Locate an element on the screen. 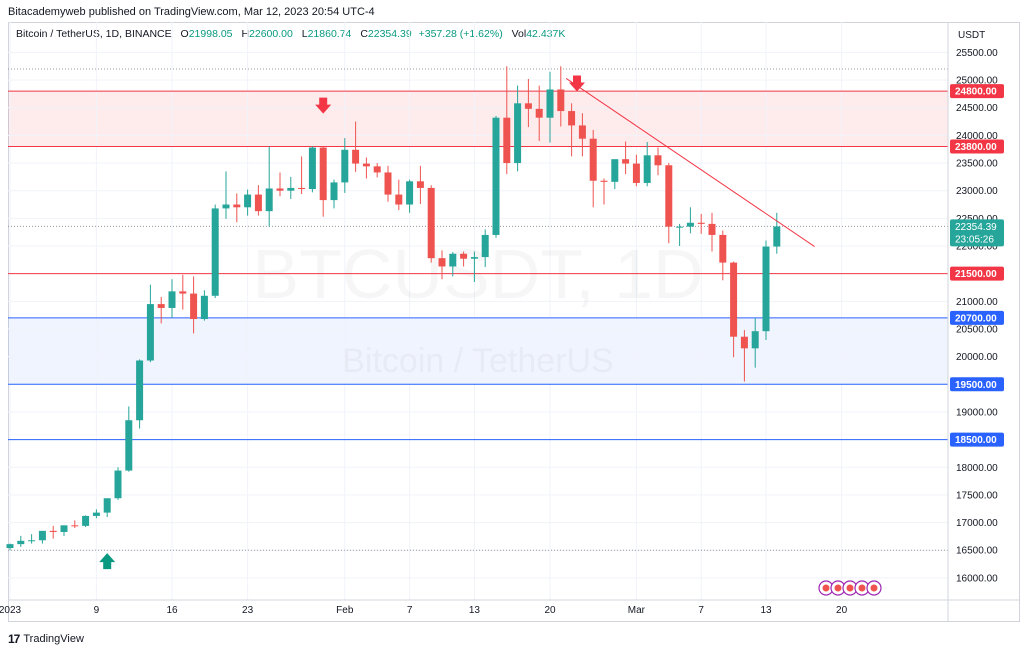  y-tick-label: 16500.00 is located at coordinates (977, 551).